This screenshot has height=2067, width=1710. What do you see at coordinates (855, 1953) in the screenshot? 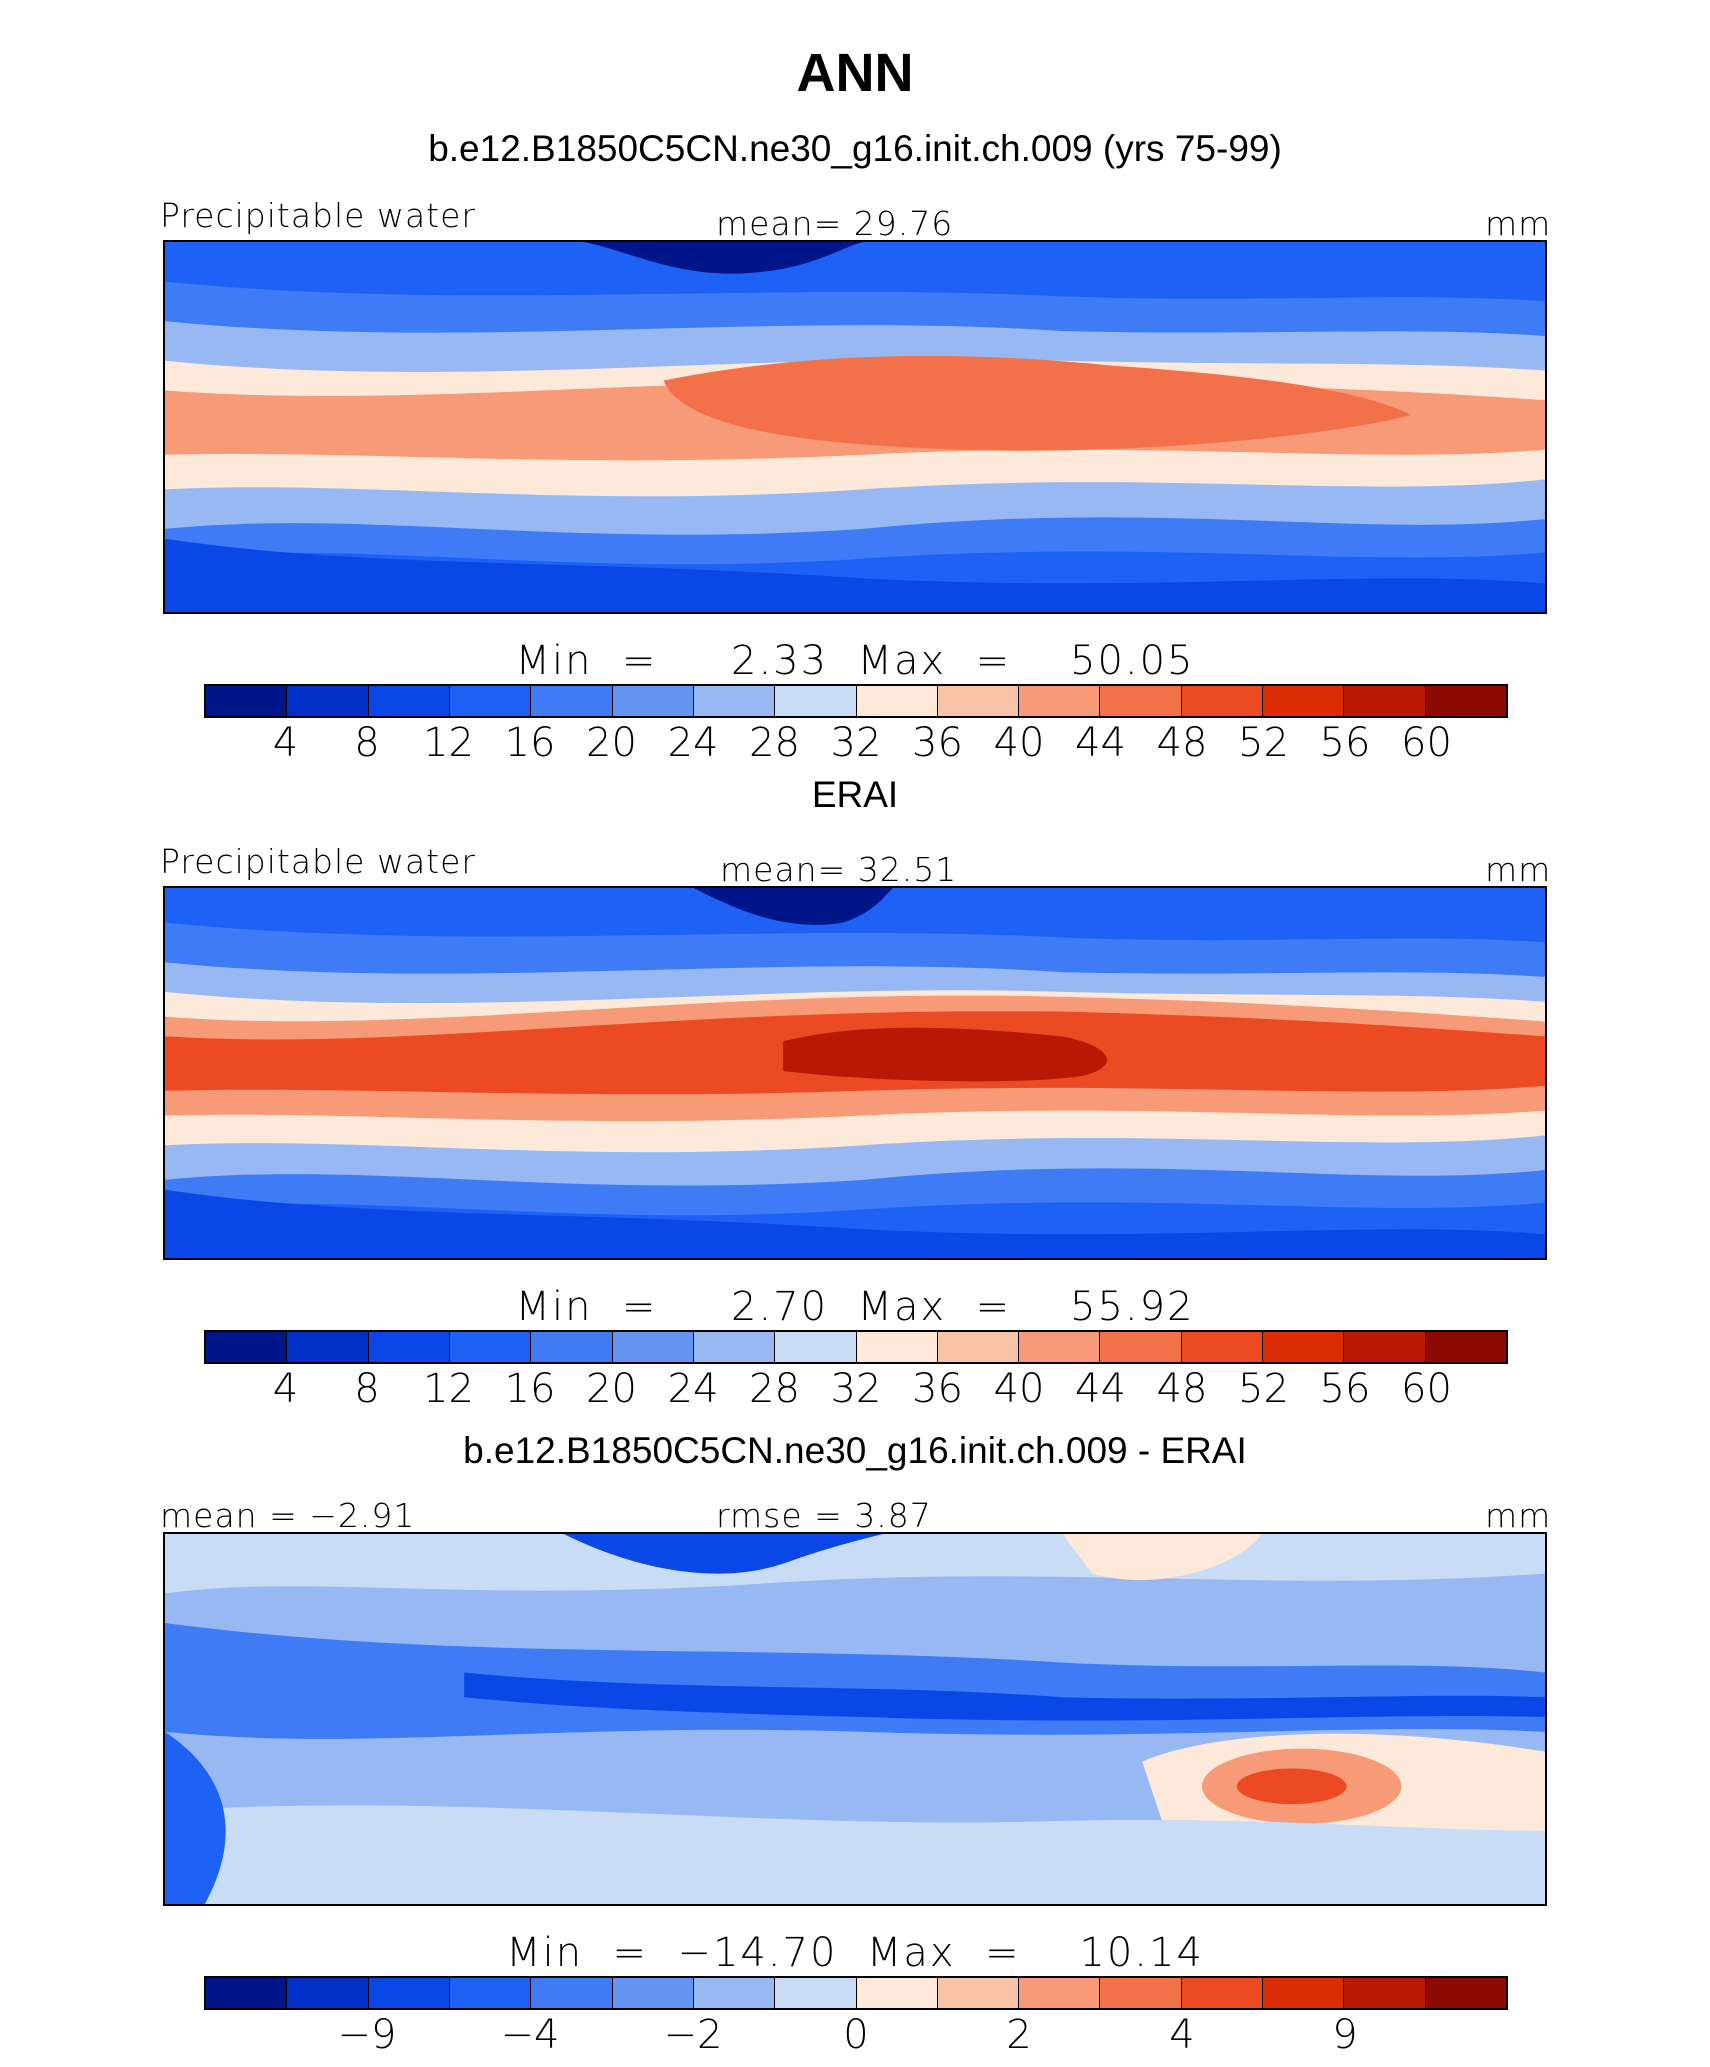
I see `panel-3-minmax: Min = −14.70 Max = 10.14` at bounding box center [855, 1953].